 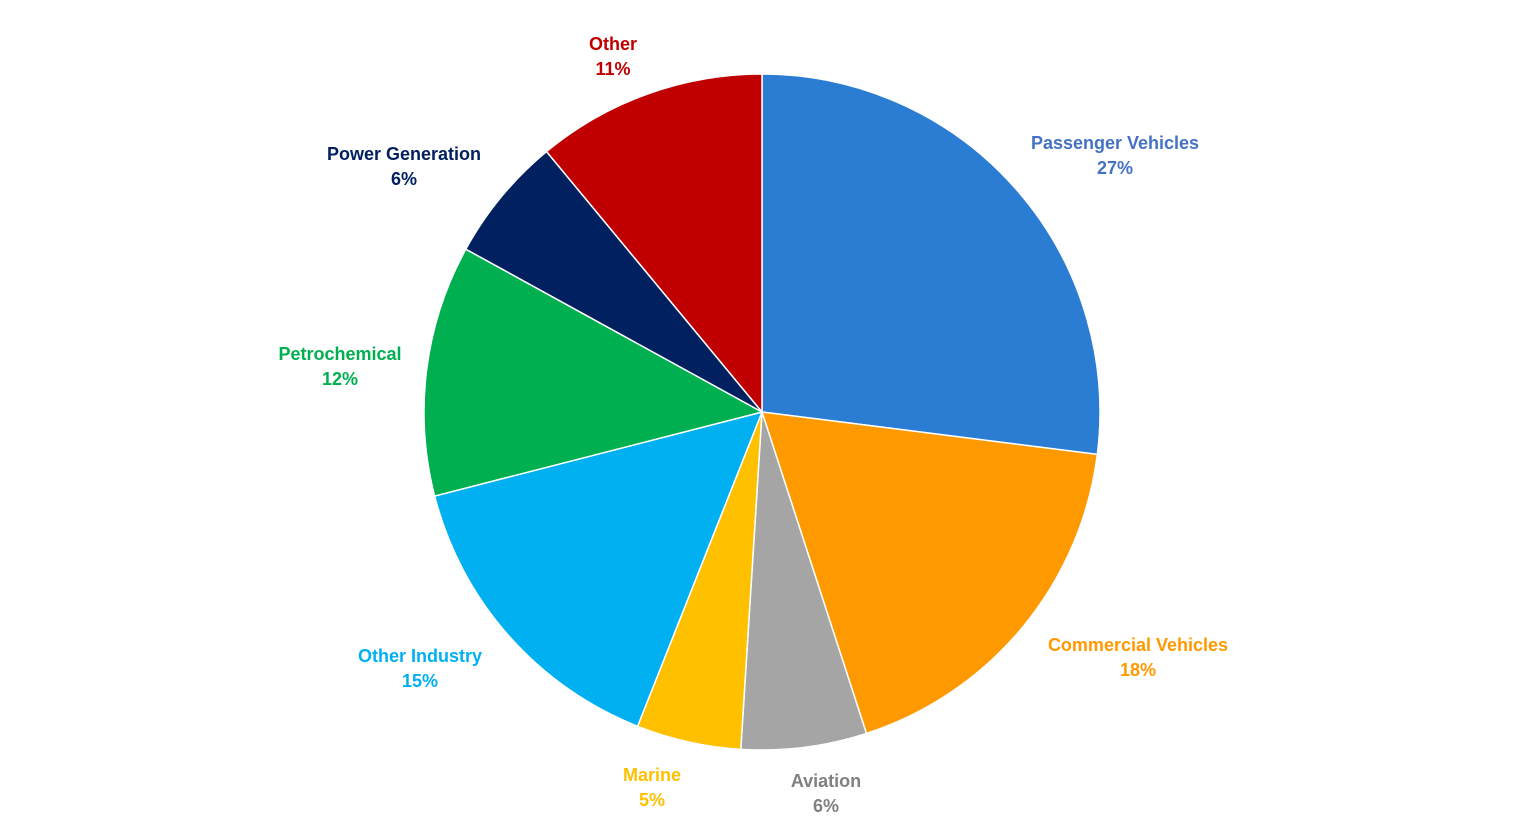 I want to click on data-label-other: Other 11%, so click(x=613, y=56).